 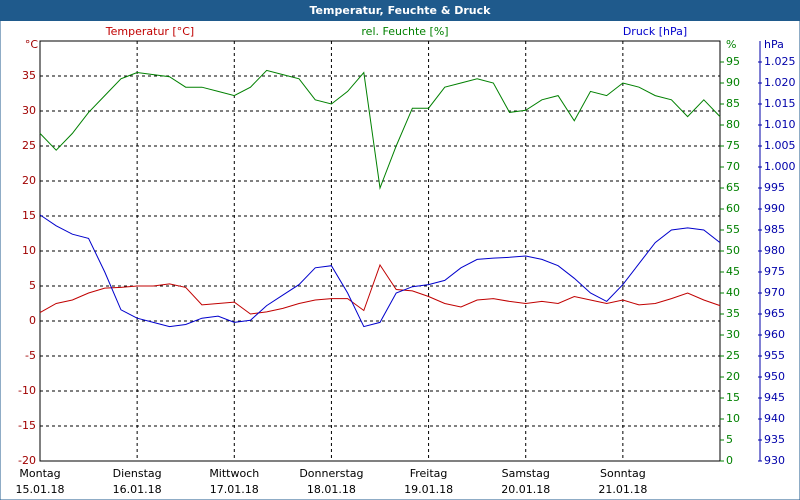 I want to click on y-tick-label: -10, so click(x=27, y=390).